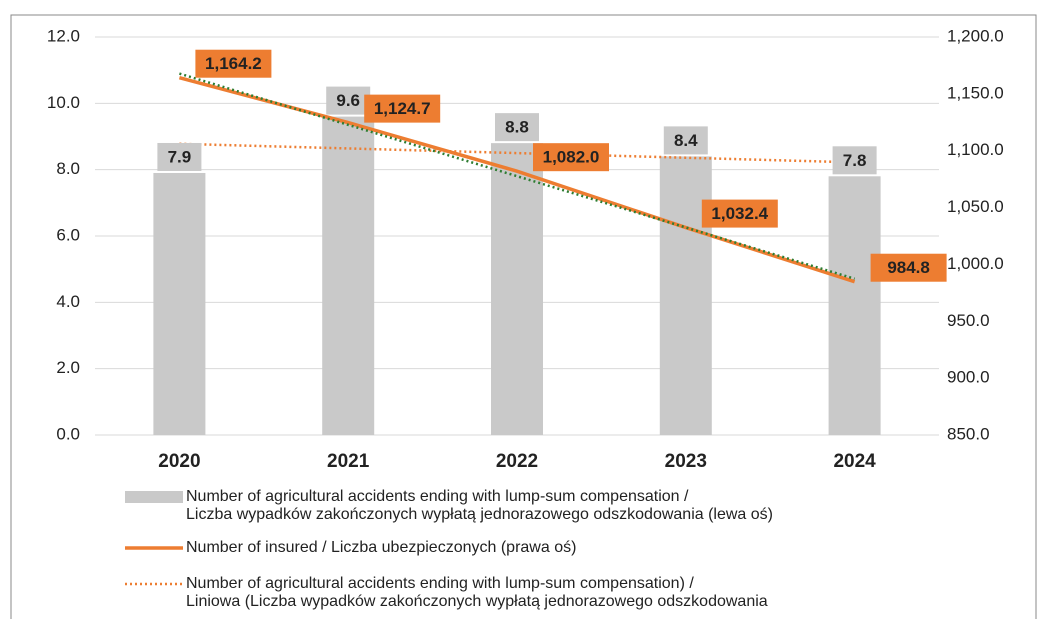  I want to click on data-label: 7.8, so click(855, 160).